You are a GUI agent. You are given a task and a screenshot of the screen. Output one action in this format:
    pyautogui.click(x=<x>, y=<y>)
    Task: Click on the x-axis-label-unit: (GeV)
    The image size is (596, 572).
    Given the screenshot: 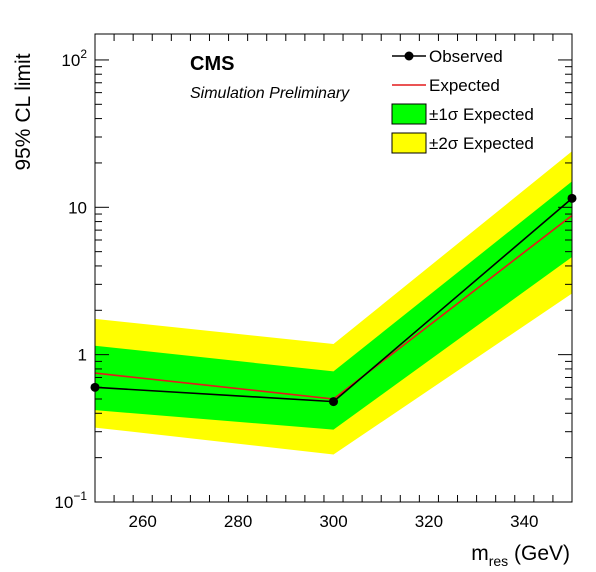 What is the action you would take?
    pyautogui.click(x=539, y=553)
    